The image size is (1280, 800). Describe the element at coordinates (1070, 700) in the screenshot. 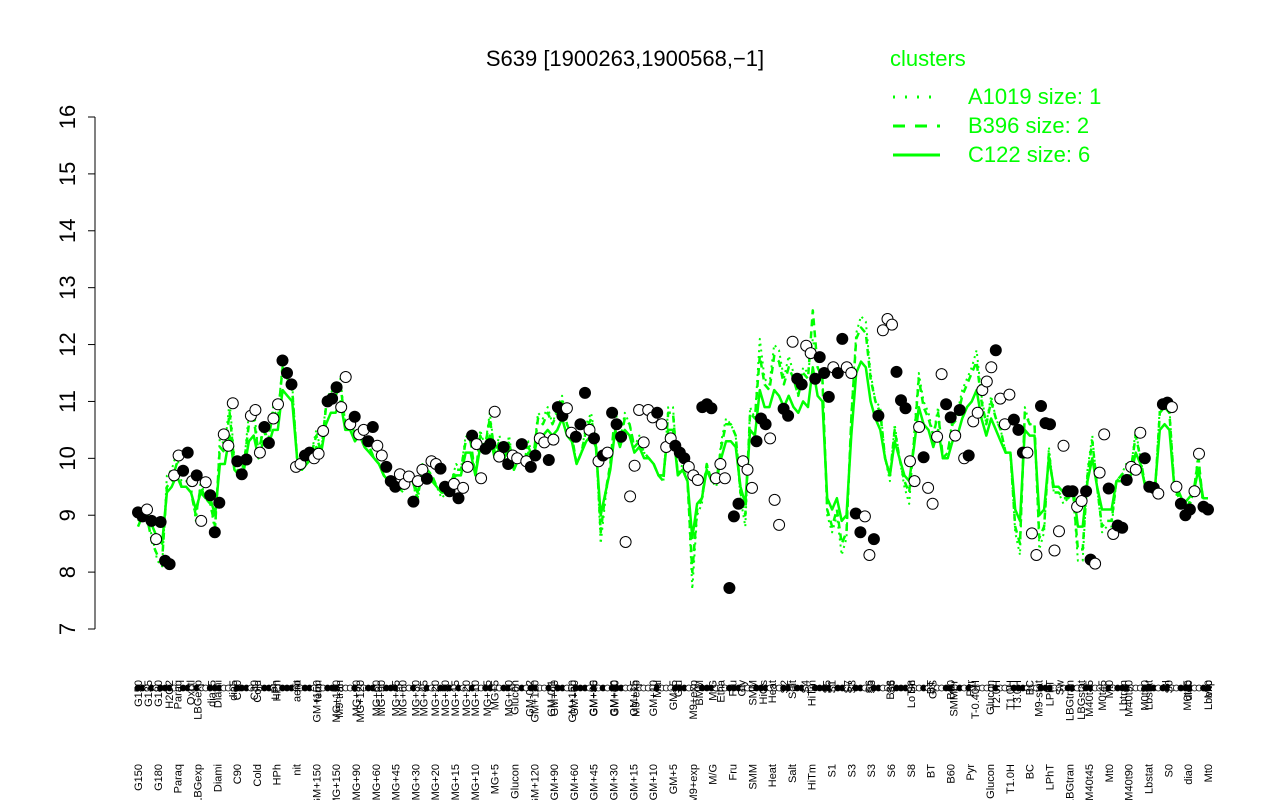

I see `x-tick-label: LBGtran` at that location.